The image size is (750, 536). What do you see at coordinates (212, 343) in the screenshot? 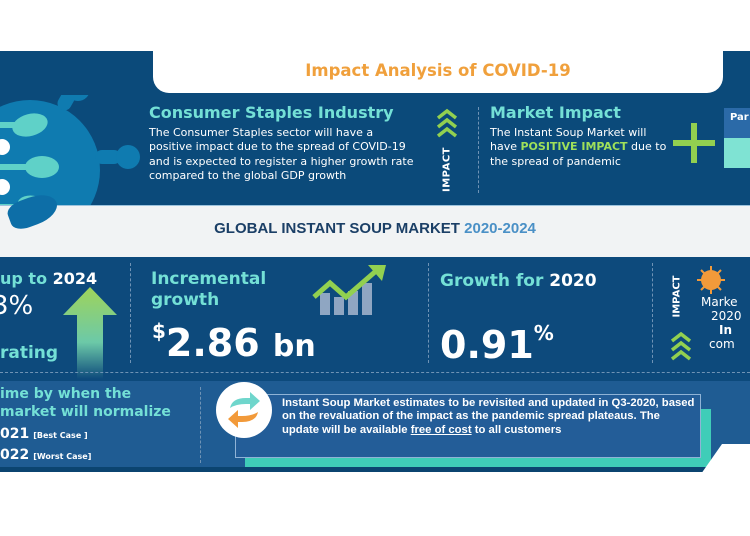
I see `incremental-amount: 2.86` at bounding box center [212, 343].